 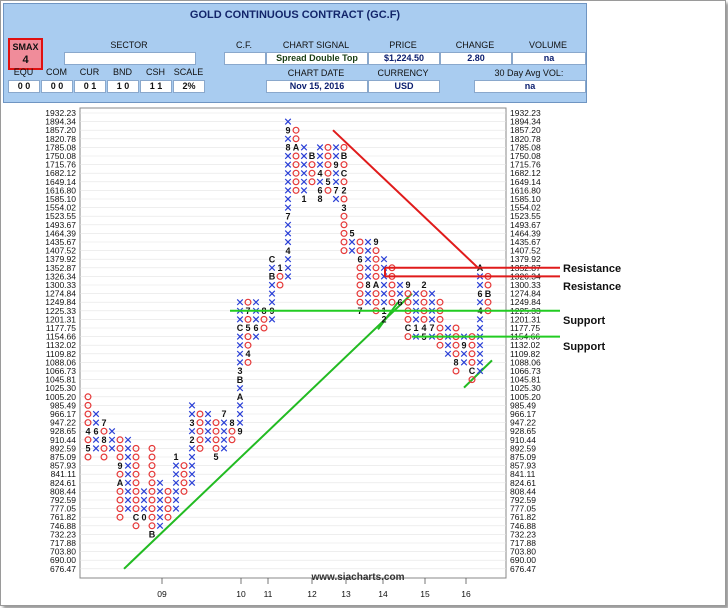 I want to click on price-tick-label: 892.59, so click(x=523, y=448).